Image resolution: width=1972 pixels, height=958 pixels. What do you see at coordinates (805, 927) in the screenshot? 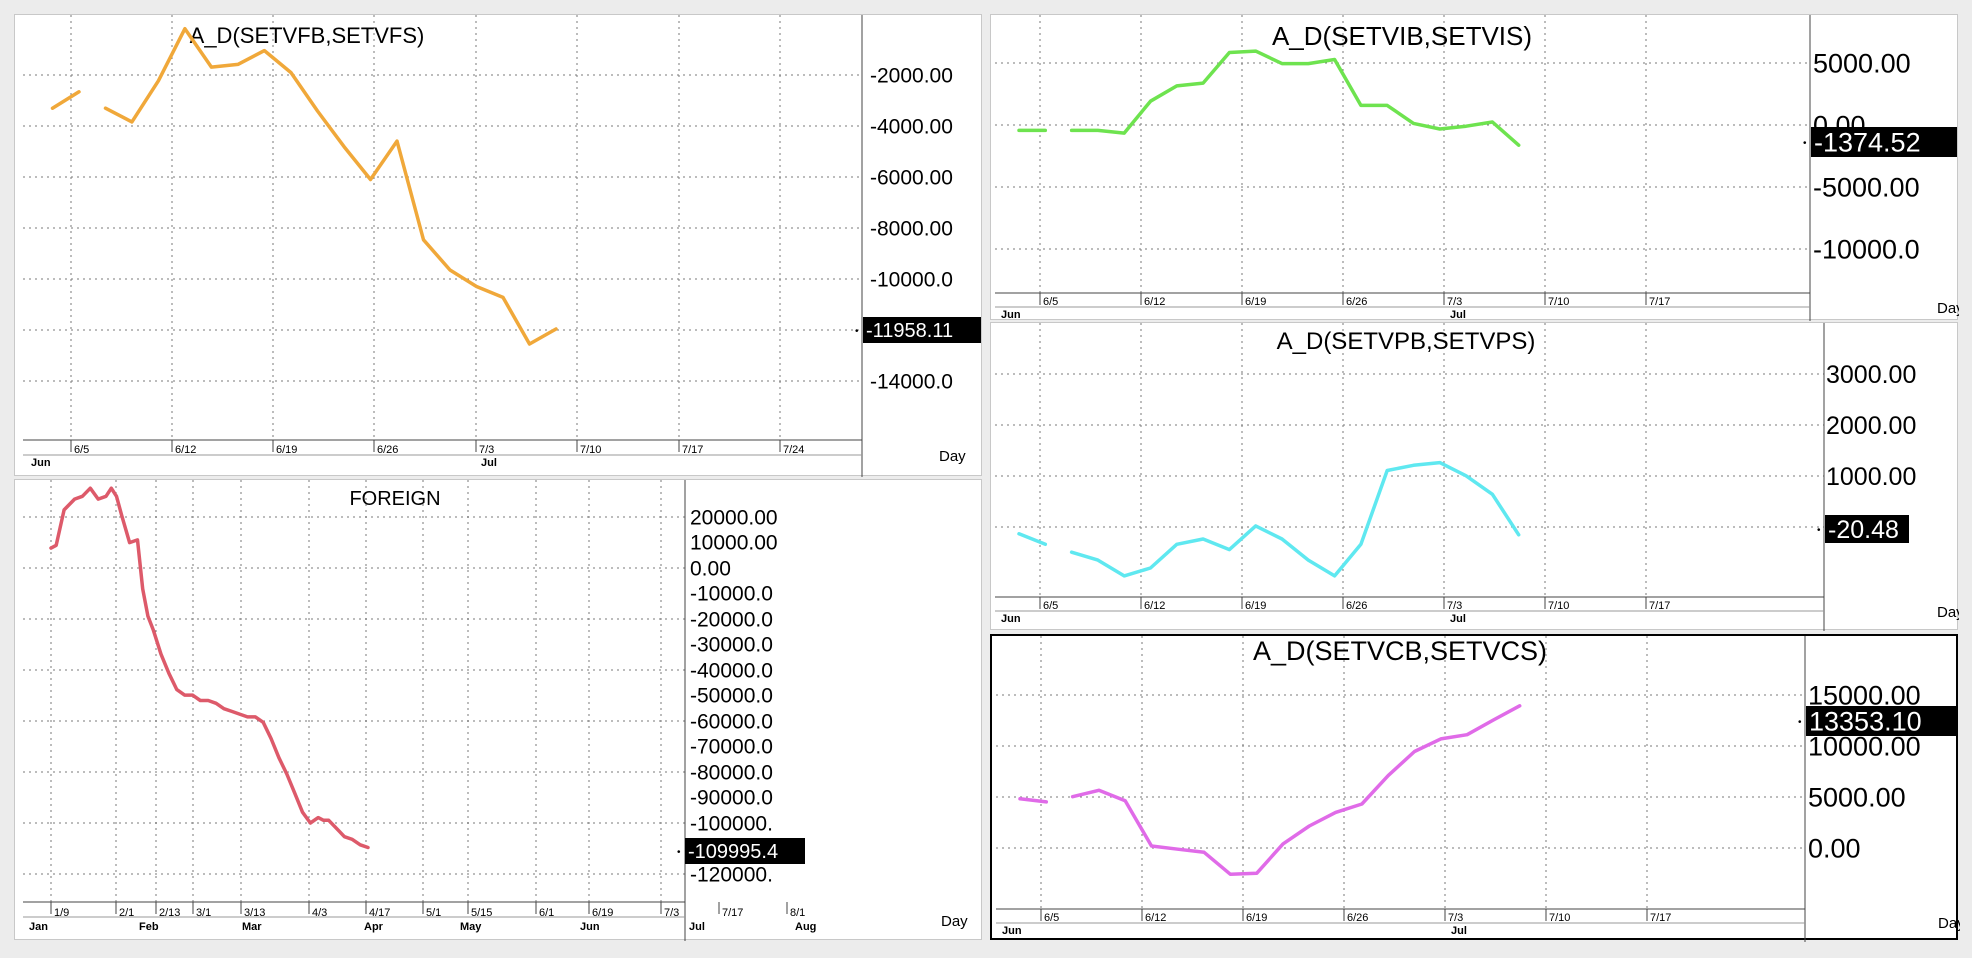
I see `x-month-label: Aug` at bounding box center [805, 927].